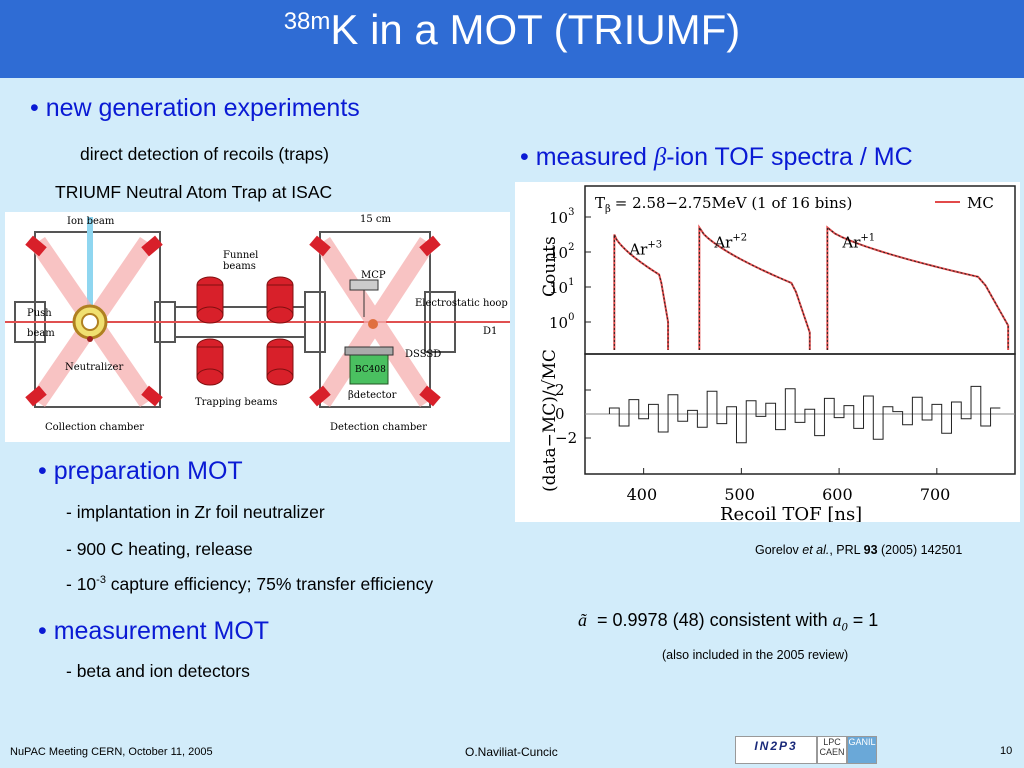  Describe the element at coordinates (550, 266) in the screenshot. I see `ylabel-counts: Counts` at that location.